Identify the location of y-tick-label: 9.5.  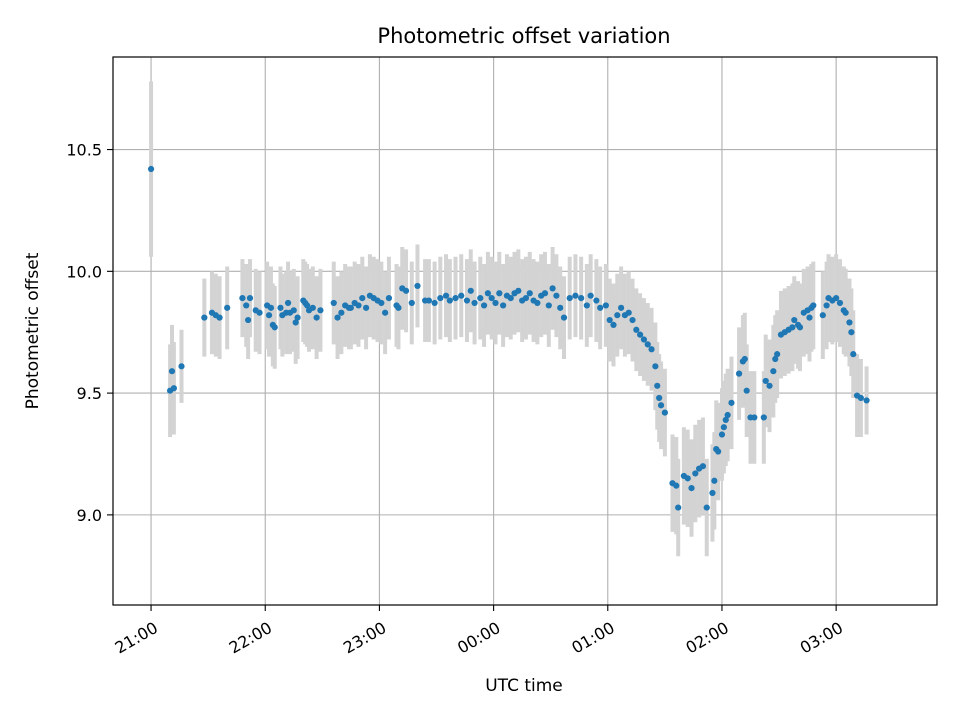
(89, 393).